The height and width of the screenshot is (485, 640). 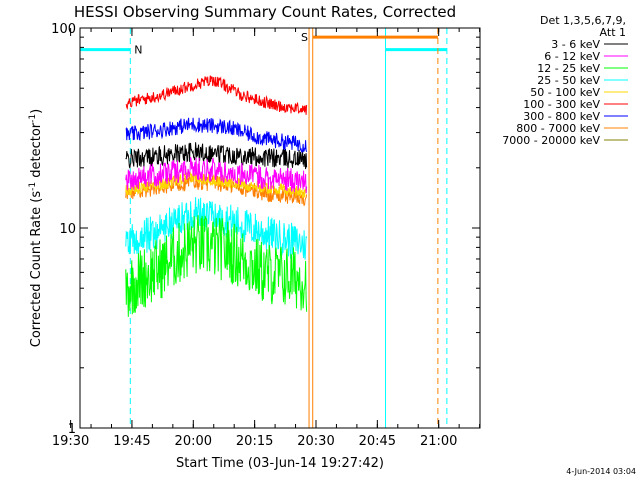 I want to click on x-tick-label: 20:15, so click(x=254, y=441).